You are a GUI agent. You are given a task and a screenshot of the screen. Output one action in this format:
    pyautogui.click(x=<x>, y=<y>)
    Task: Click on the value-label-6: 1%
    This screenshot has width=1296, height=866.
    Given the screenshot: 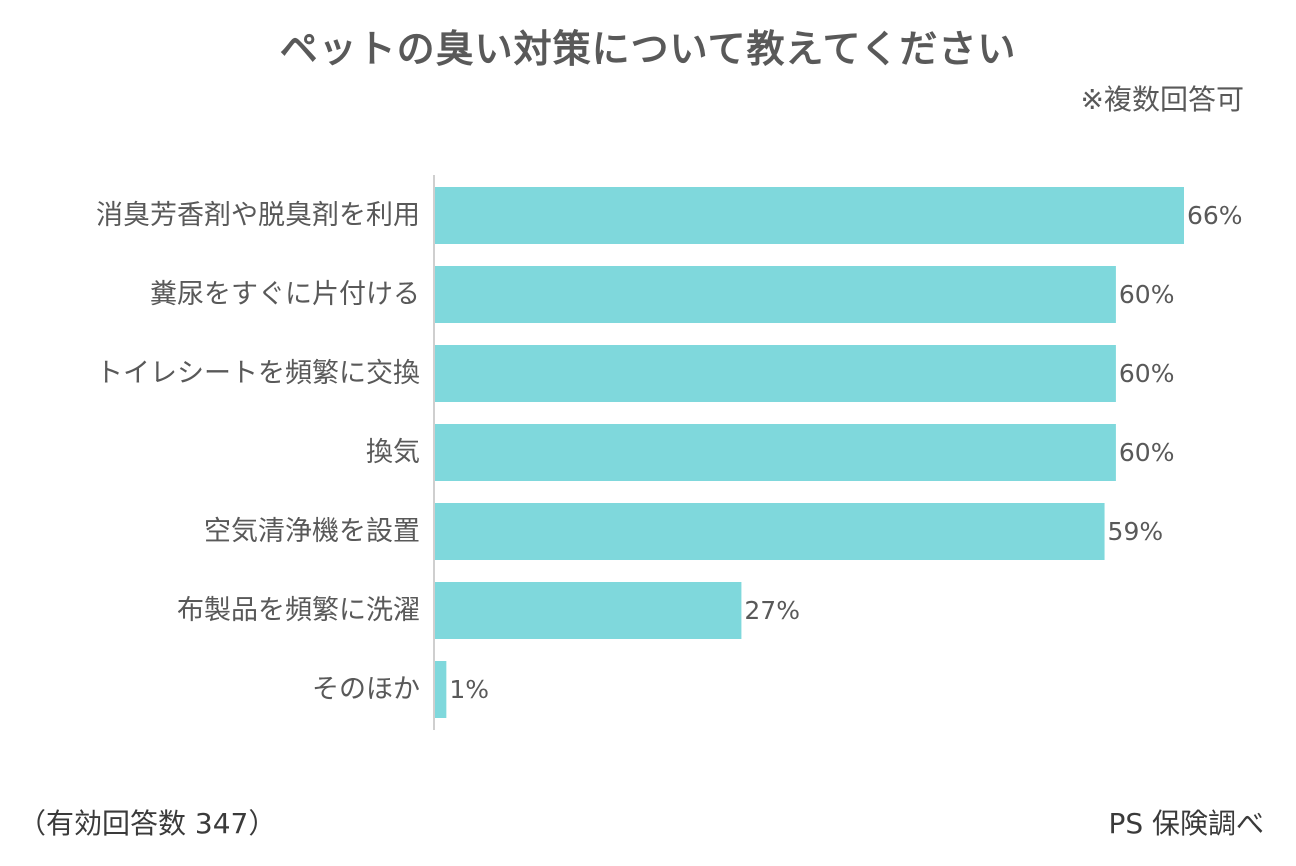 What is the action you would take?
    pyautogui.click(x=469, y=689)
    